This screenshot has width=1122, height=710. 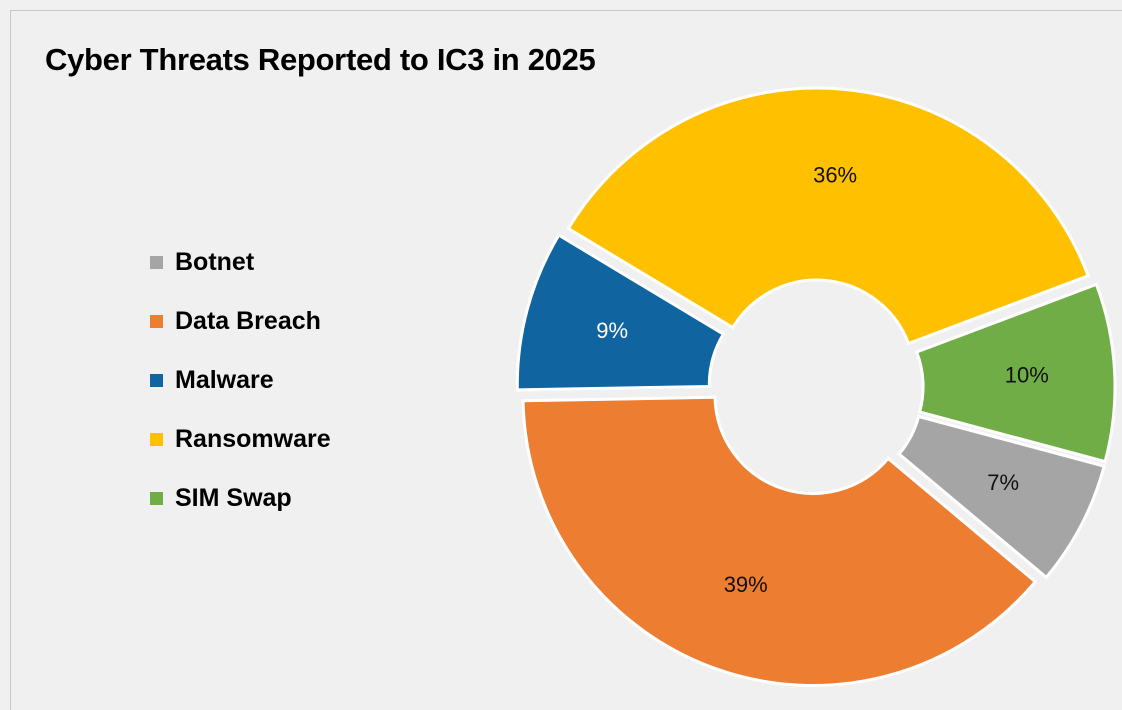 What do you see at coordinates (835, 175) in the screenshot?
I see `data-label-ransomware: 36%` at bounding box center [835, 175].